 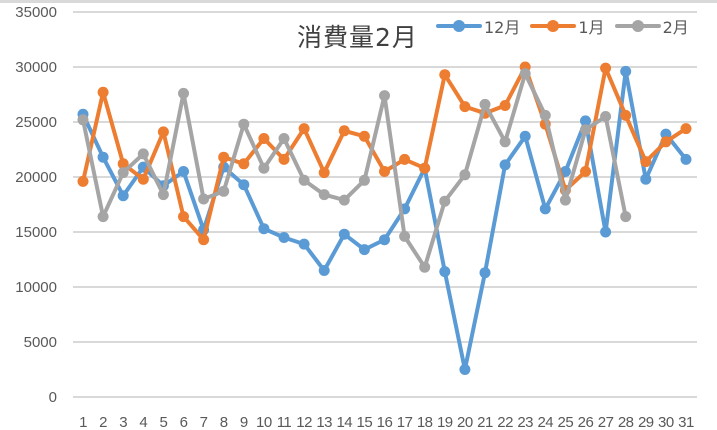 What do you see at coordinates (646, 422) in the screenshot?
I see `x-tick-label: 29` at bounding box center [646, 422].